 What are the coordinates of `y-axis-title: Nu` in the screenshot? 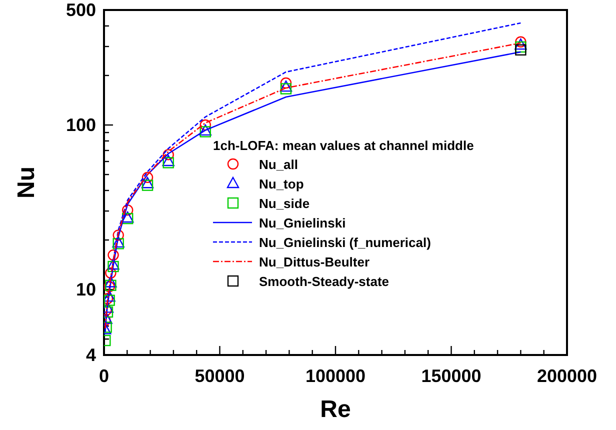 It's located at (26, 182).